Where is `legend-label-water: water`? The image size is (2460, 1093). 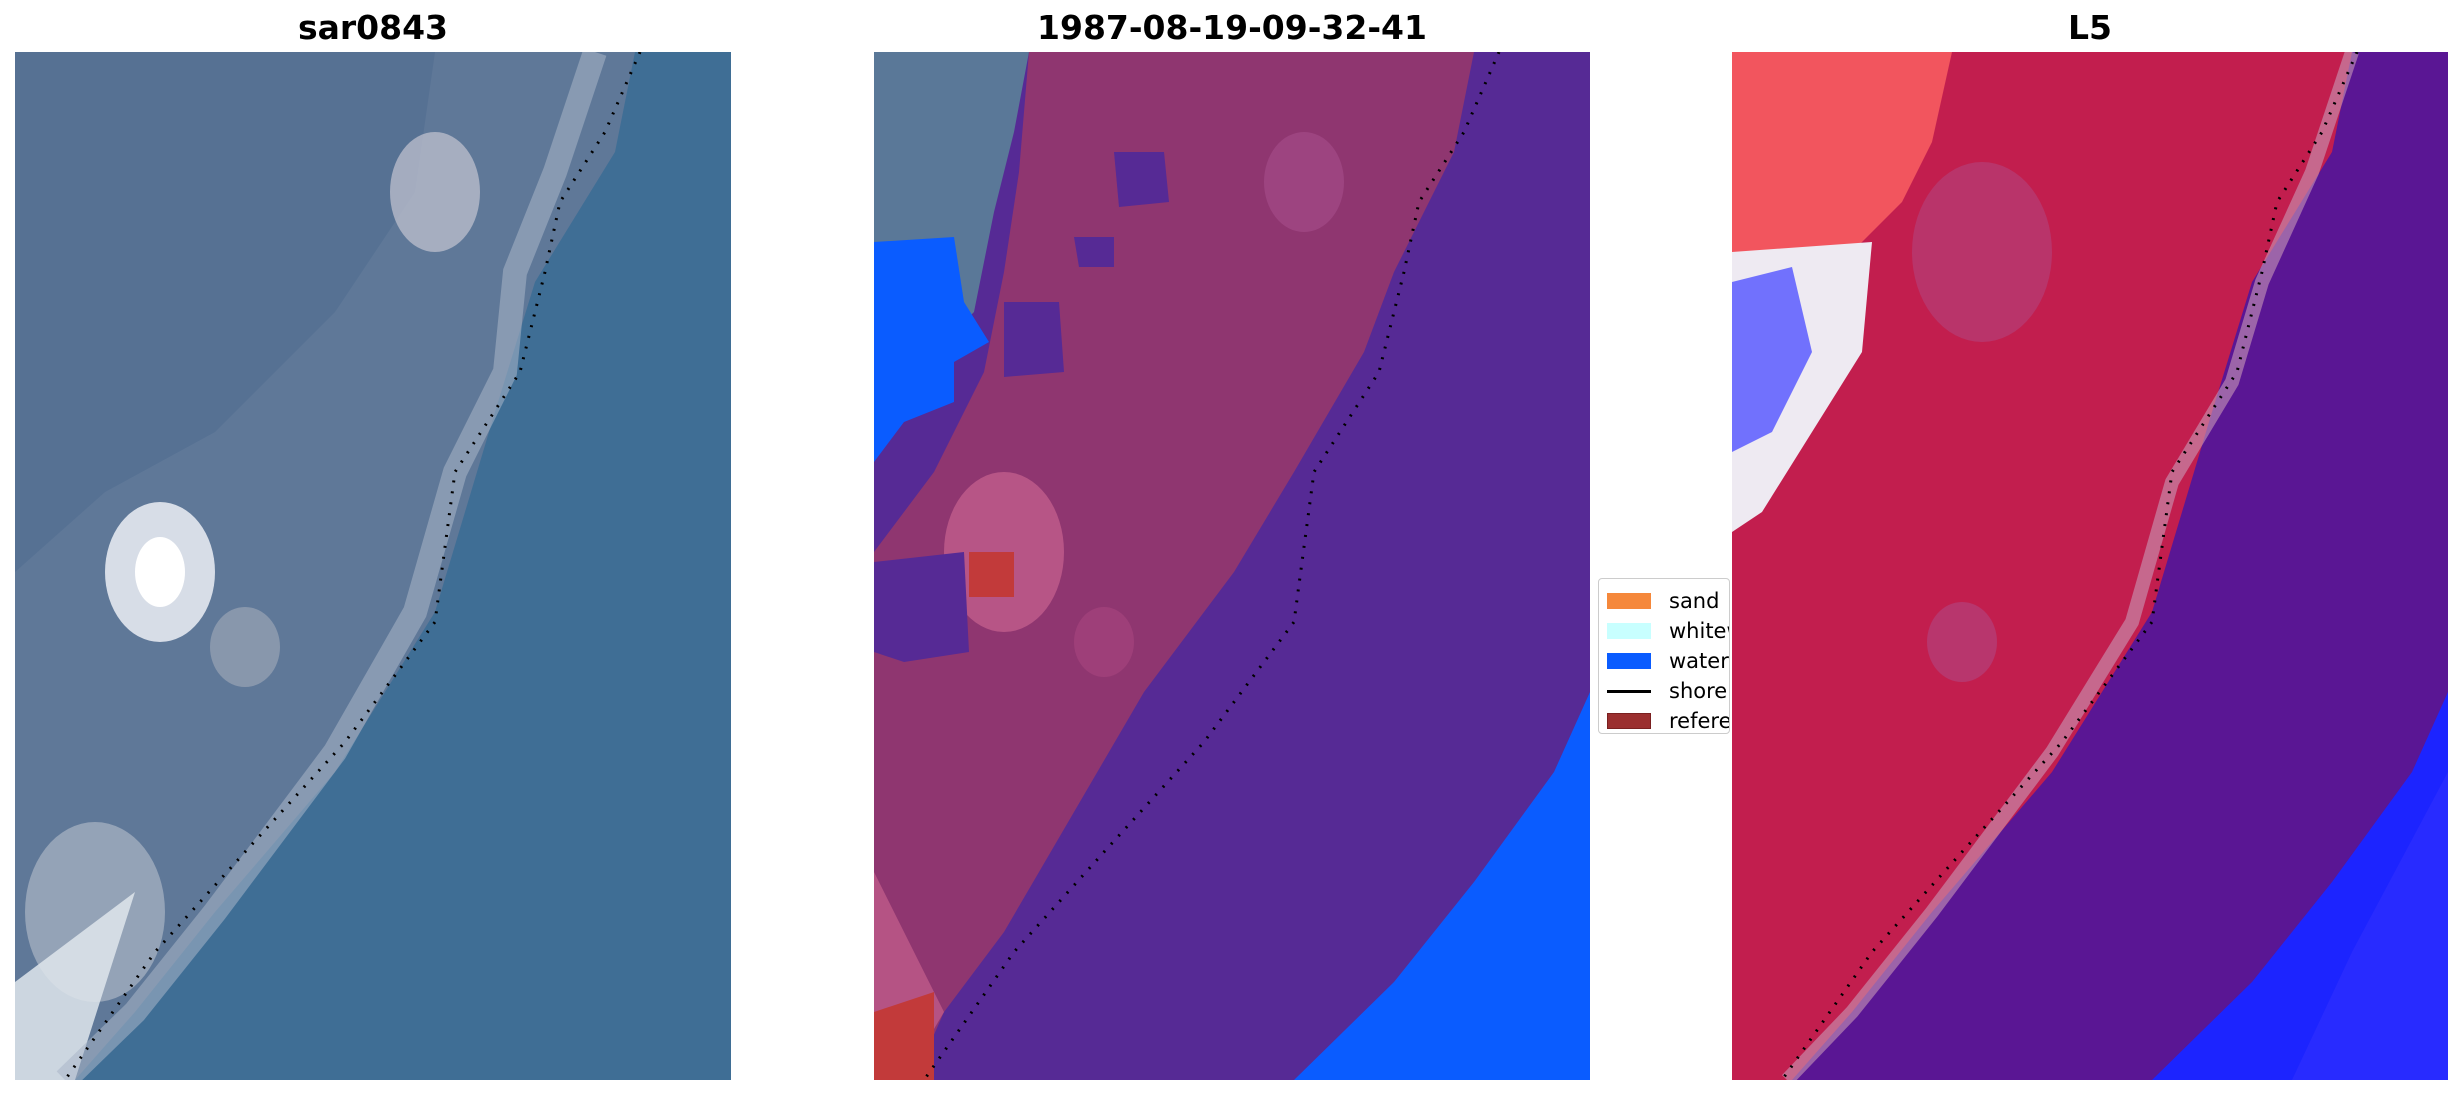 legend-label-water: water is located at coordinates (1699, 661).